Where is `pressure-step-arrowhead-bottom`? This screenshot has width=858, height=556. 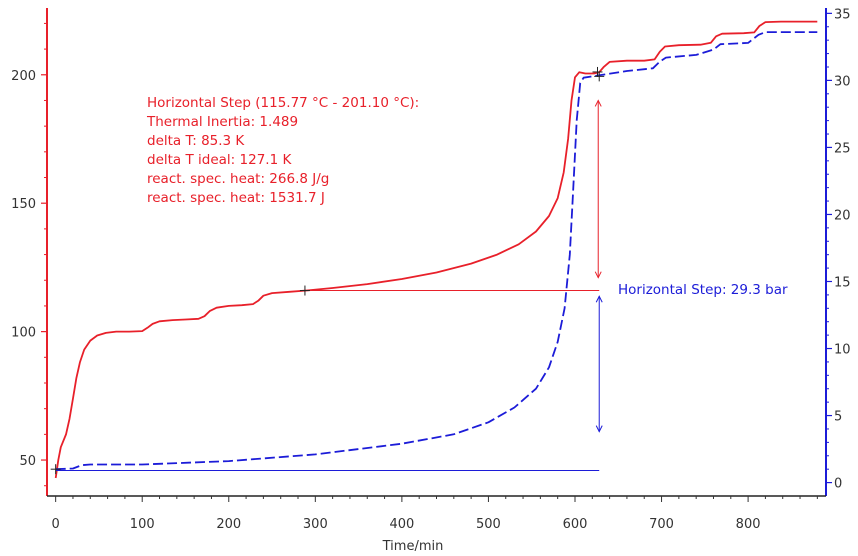
pressure-step-arrowhead-bottom is located at coordinates (599, 429).